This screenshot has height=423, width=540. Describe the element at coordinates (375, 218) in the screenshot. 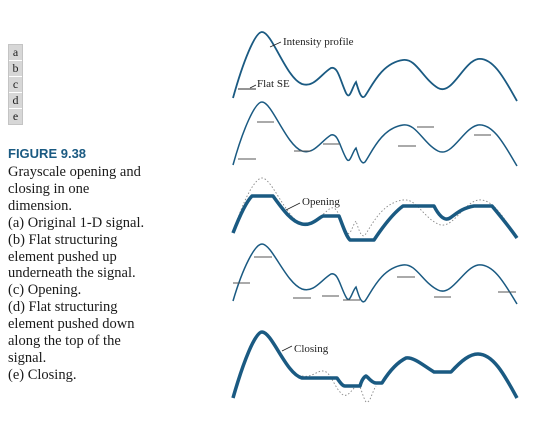

I see `opening-curve` at that location.